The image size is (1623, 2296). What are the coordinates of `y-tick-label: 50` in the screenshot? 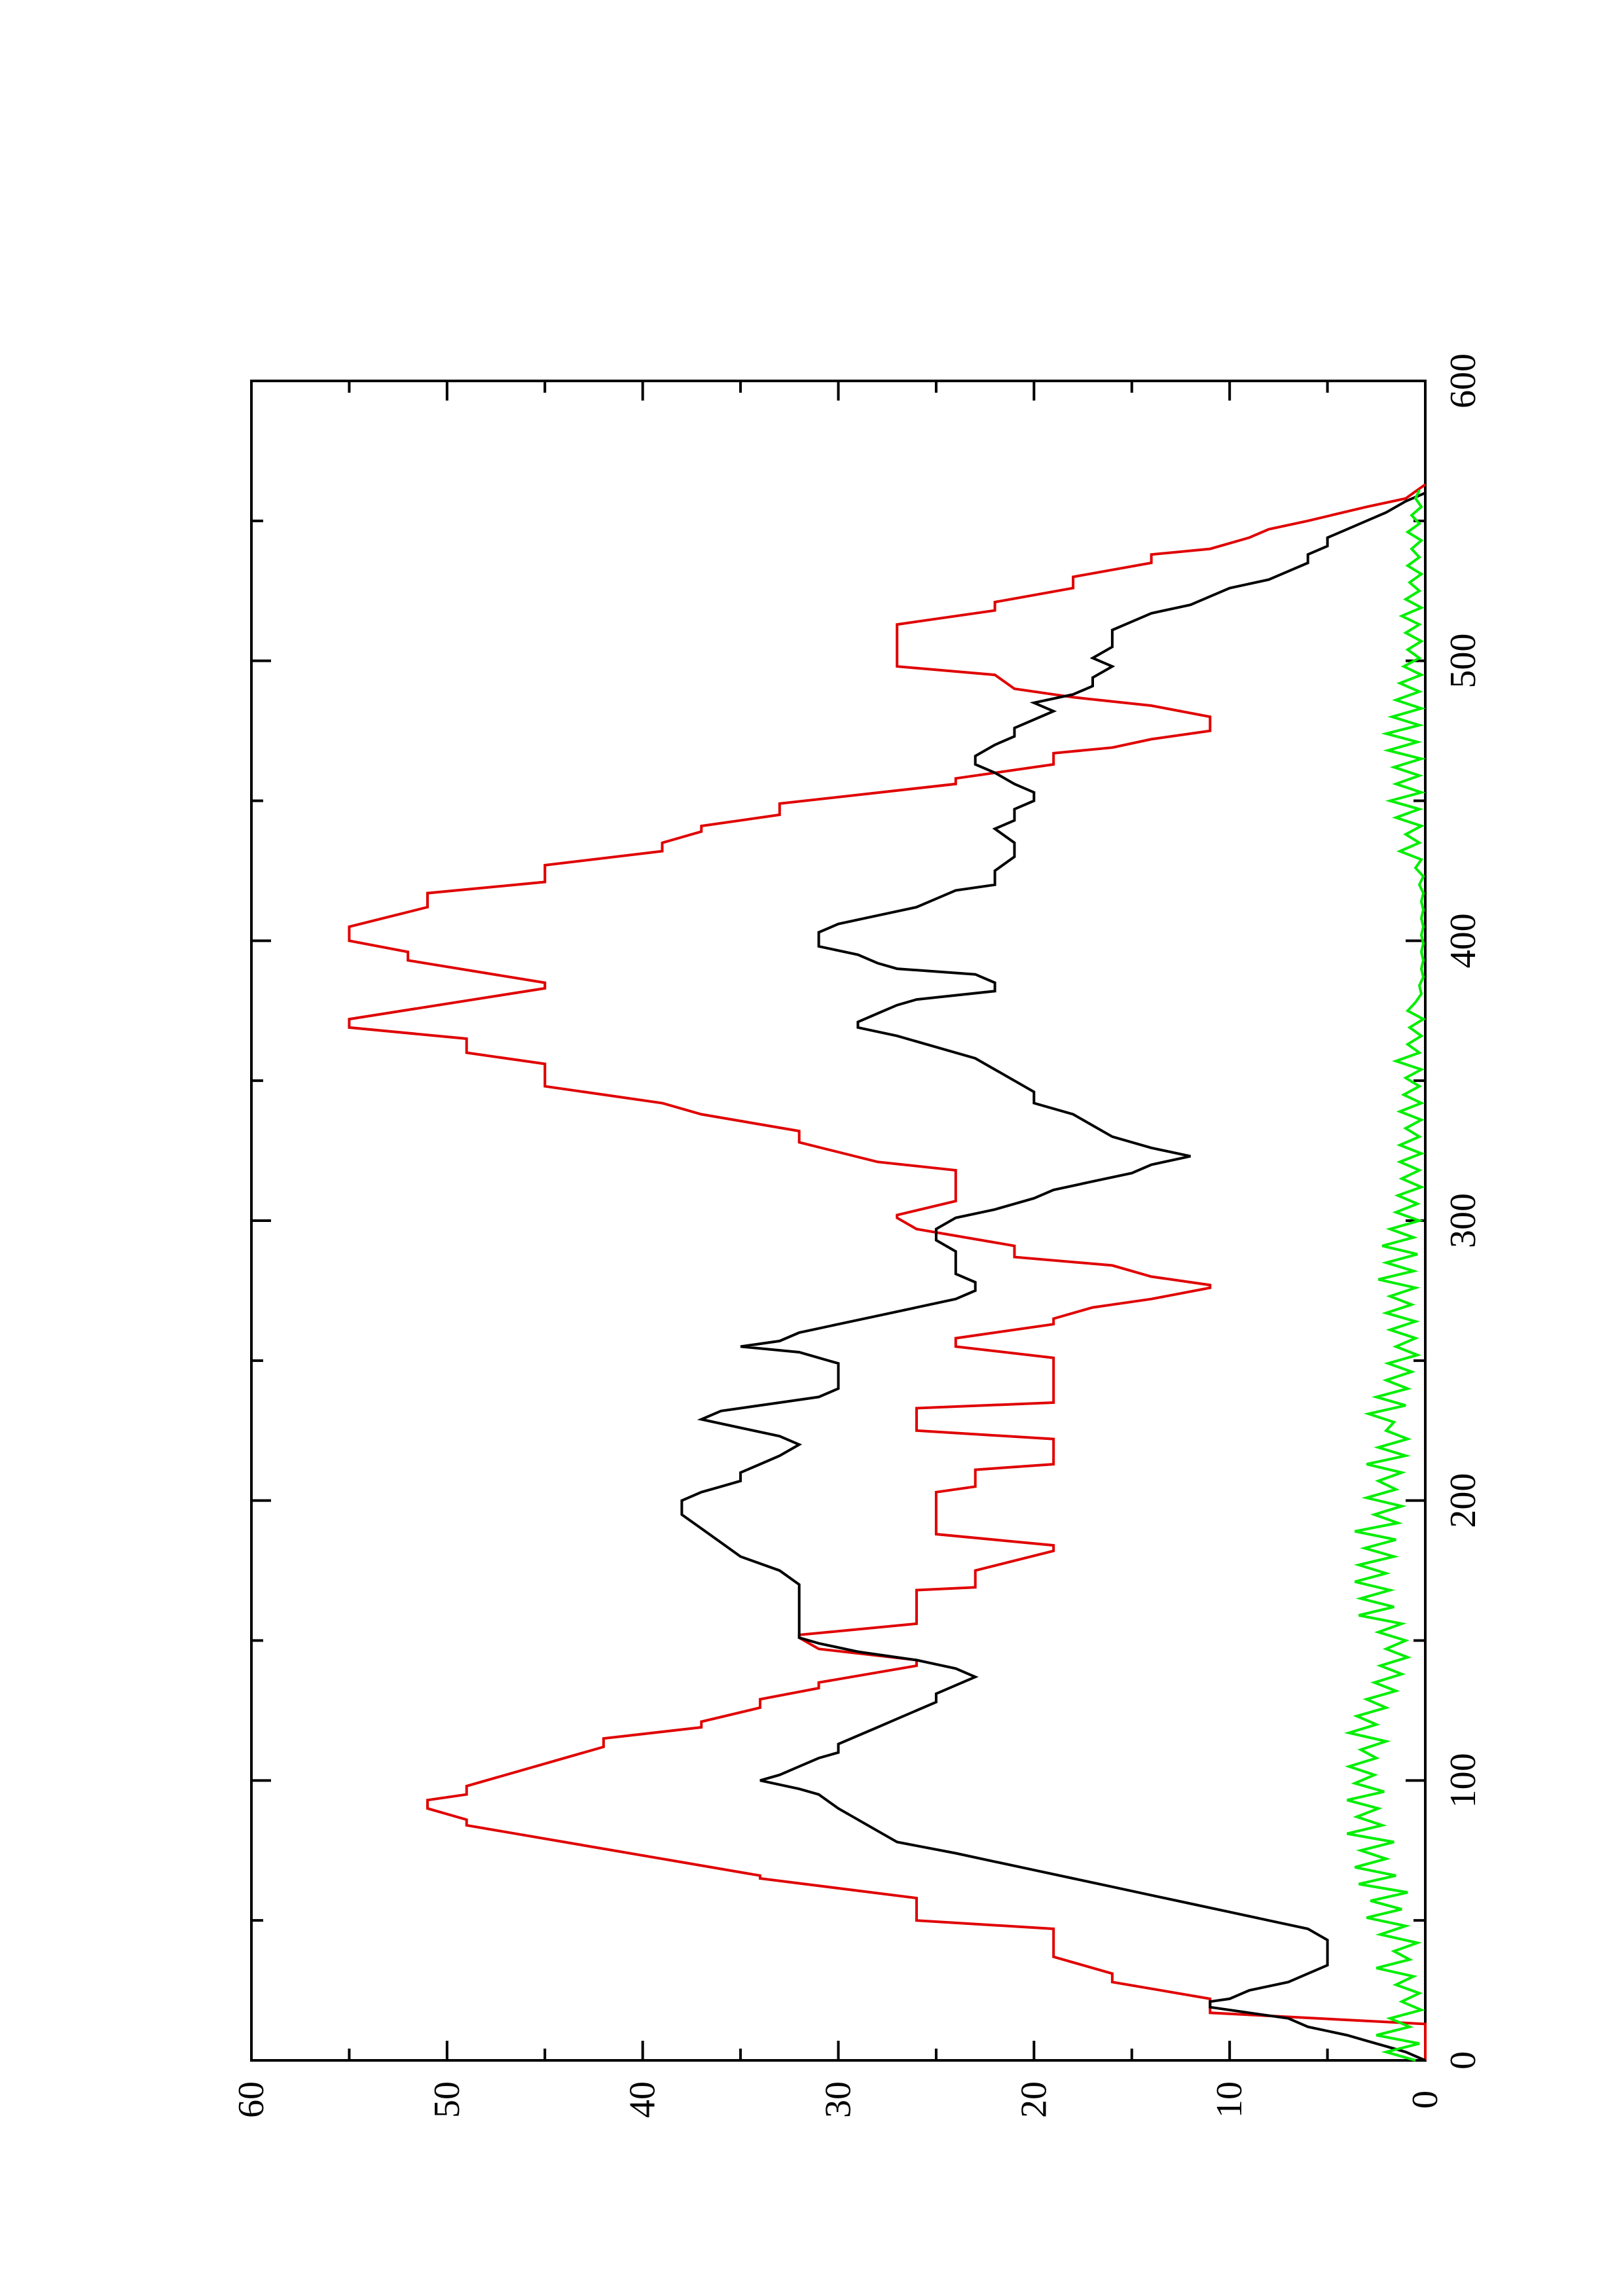 It's located at (447, 2099).